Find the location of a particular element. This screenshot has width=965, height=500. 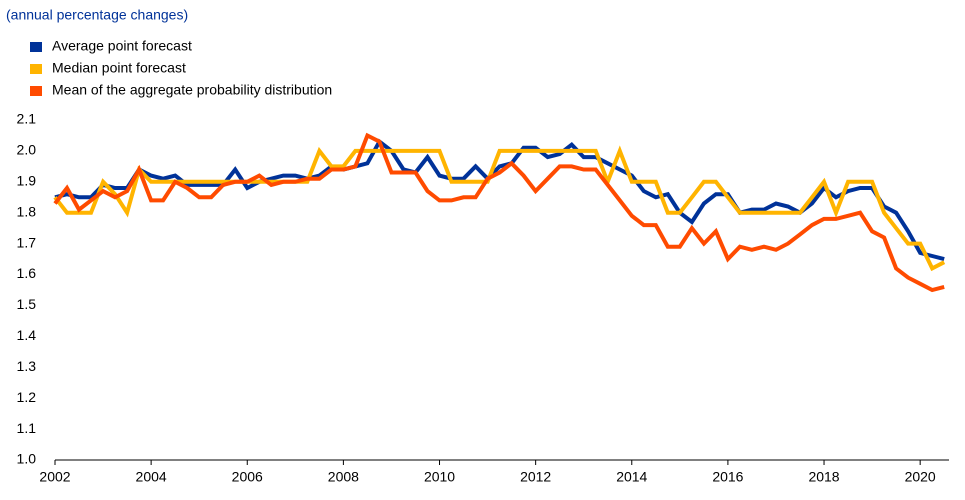

legend-label: Average point forecast is located at coordinates (122, 46).